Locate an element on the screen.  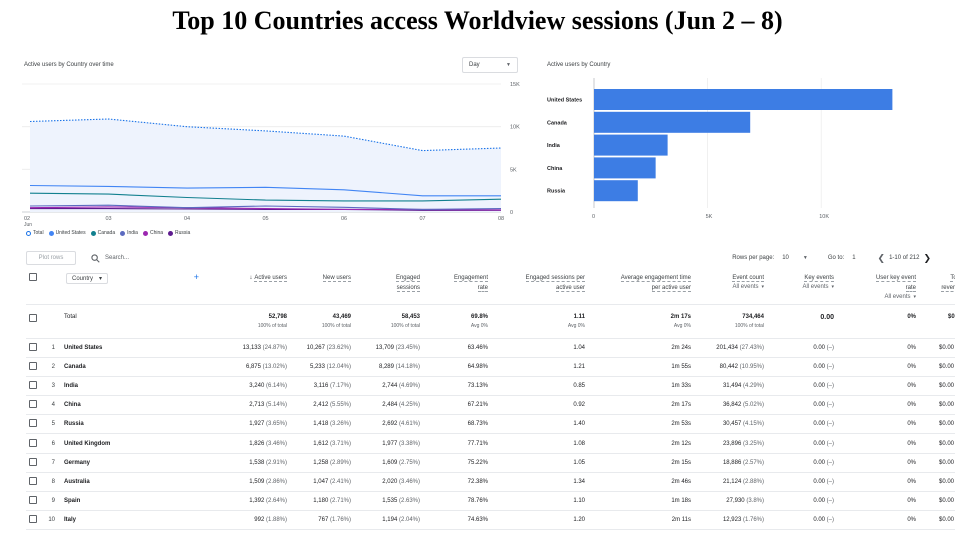
row-metric-cell: 2m 46s is located at coordinates (646, 482).